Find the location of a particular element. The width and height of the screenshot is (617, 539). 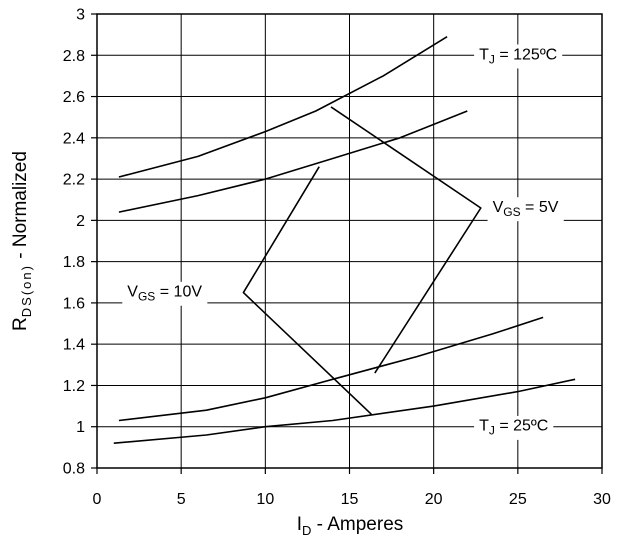

annotation-vgs-10v: VGS = 10V is located at coordinates (165, 293).